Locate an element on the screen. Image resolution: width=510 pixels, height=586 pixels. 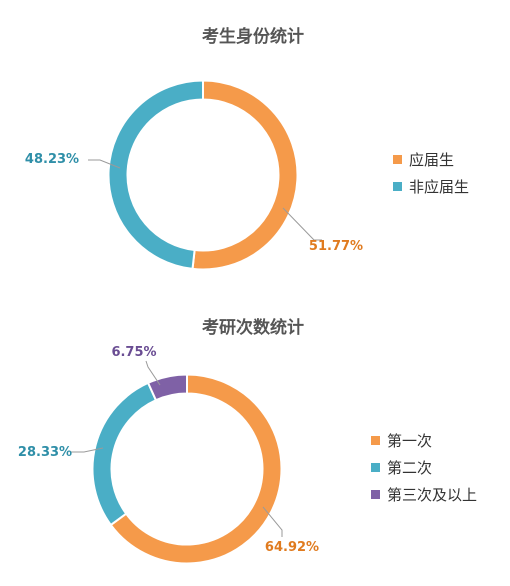
data-label-2: 28.33% is located at coordinates (45, 452).